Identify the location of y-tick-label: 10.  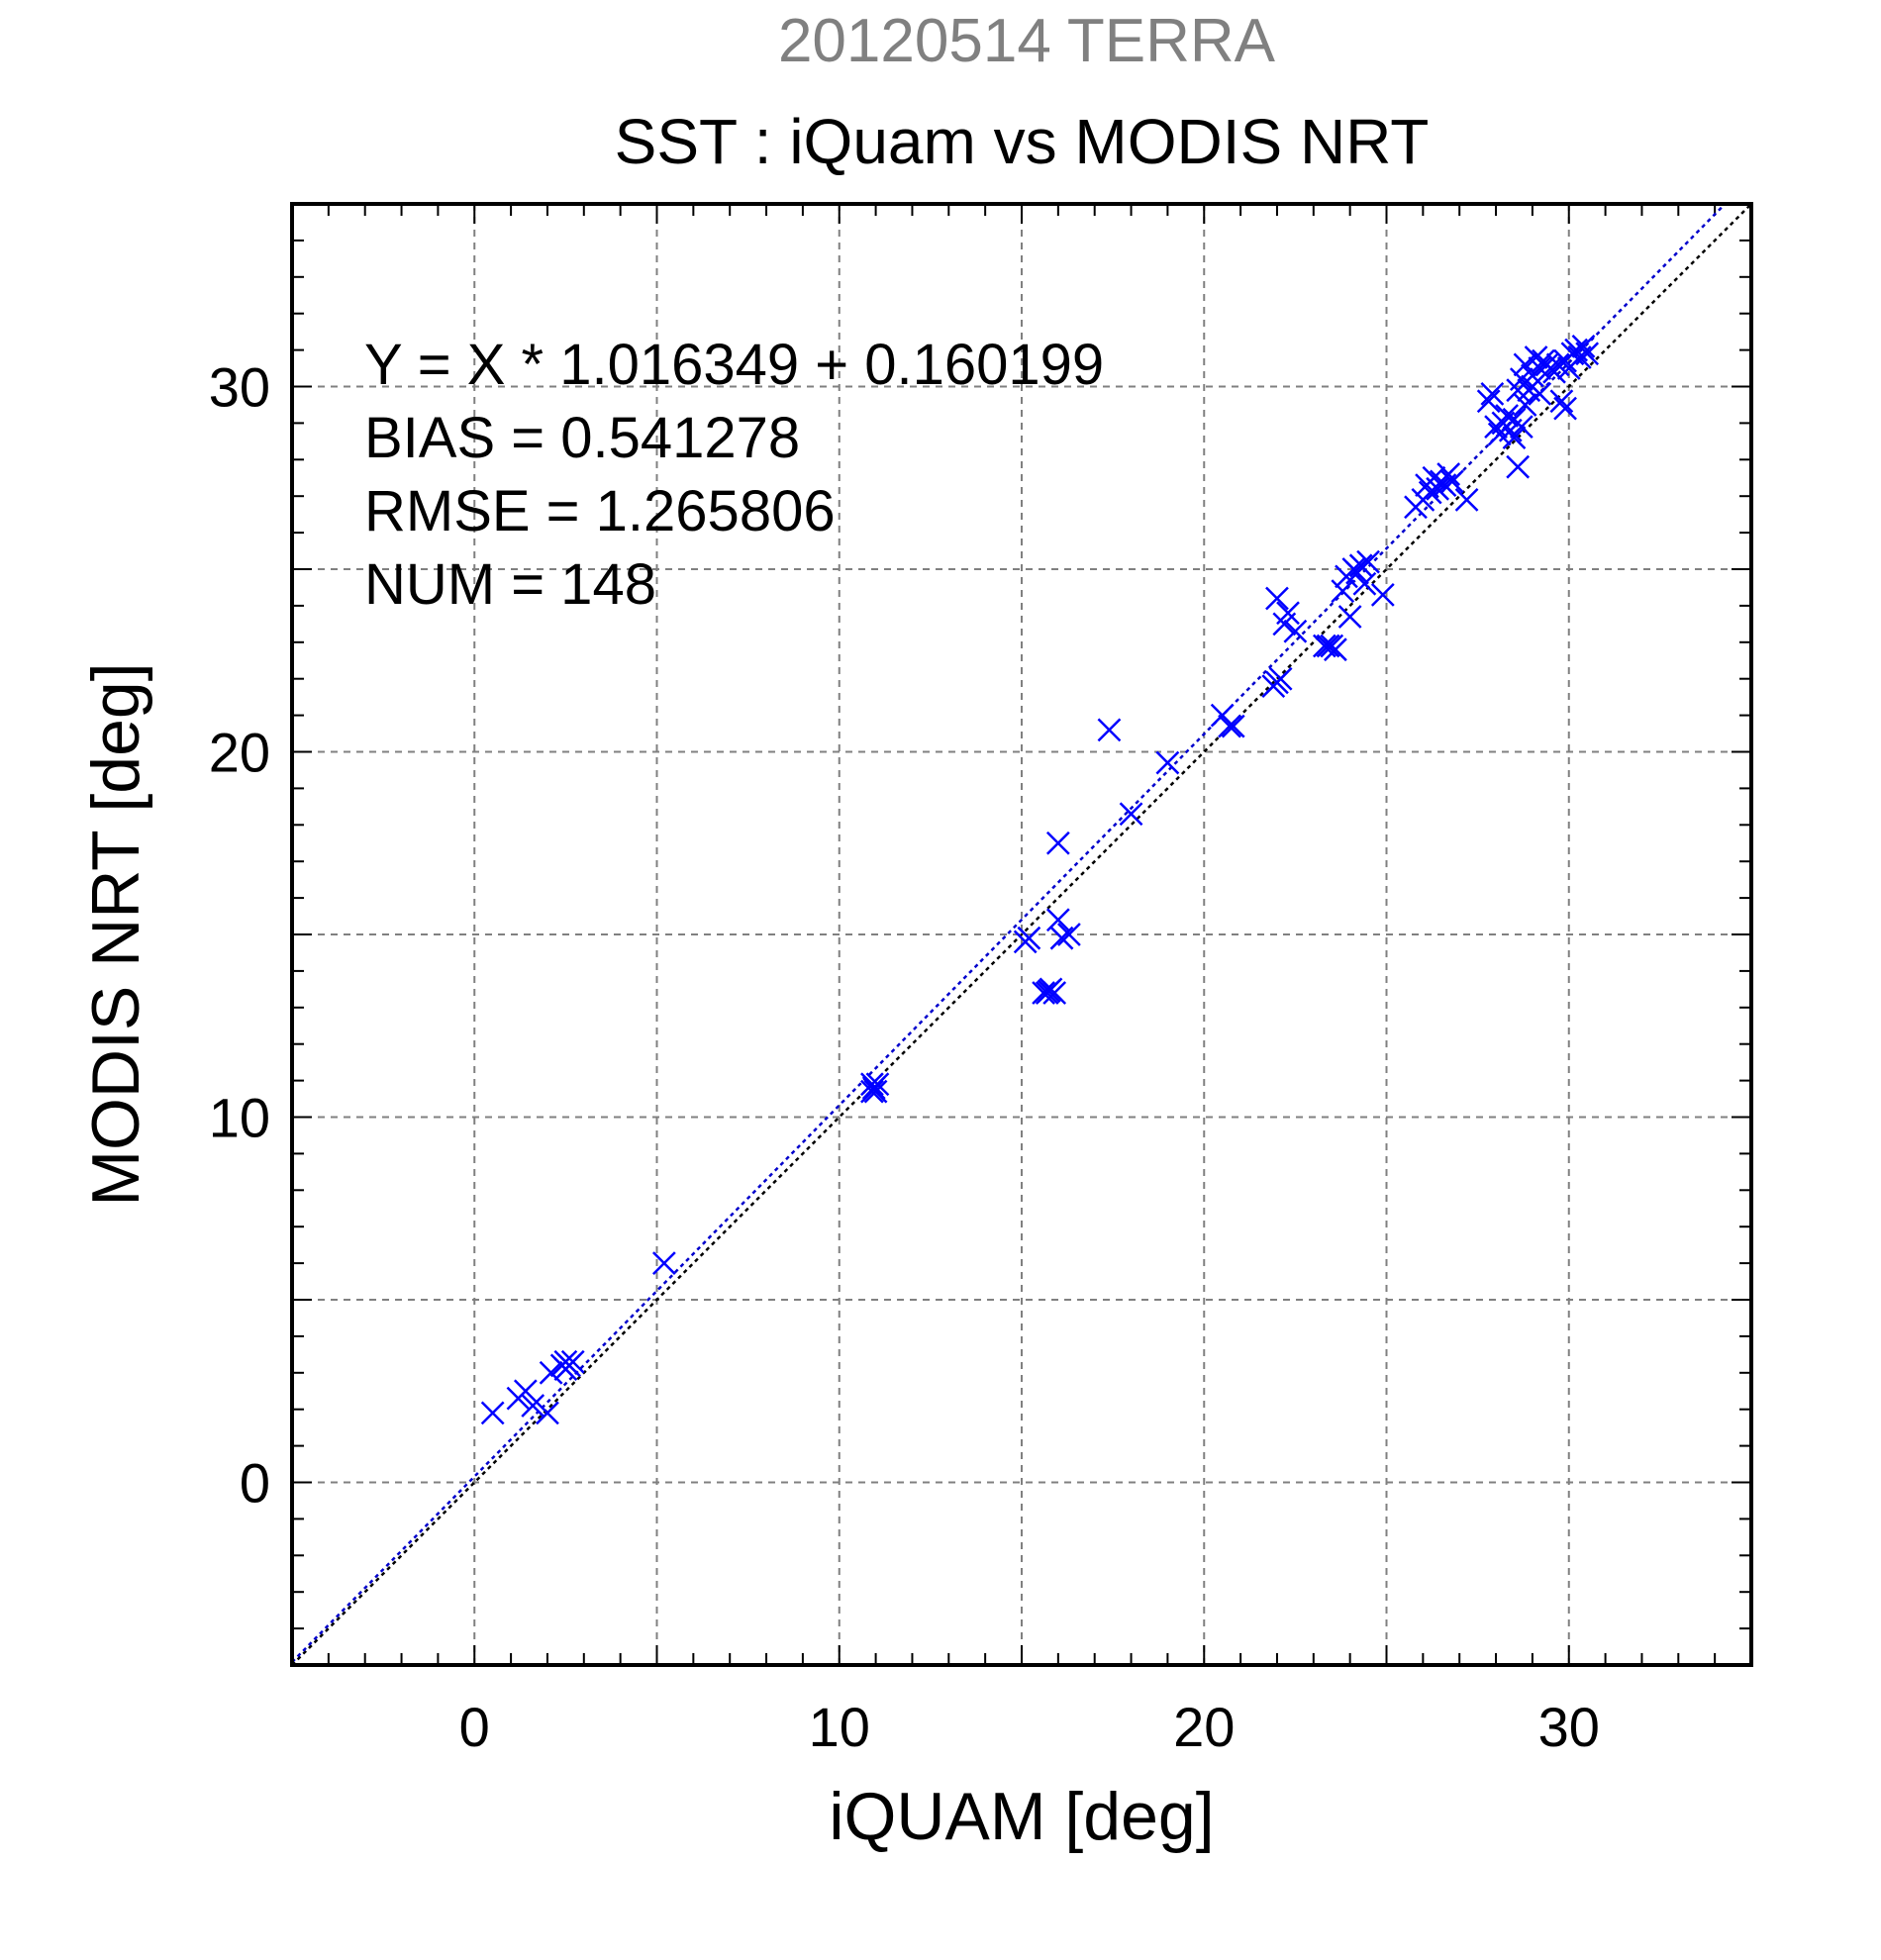
(240, 1118).